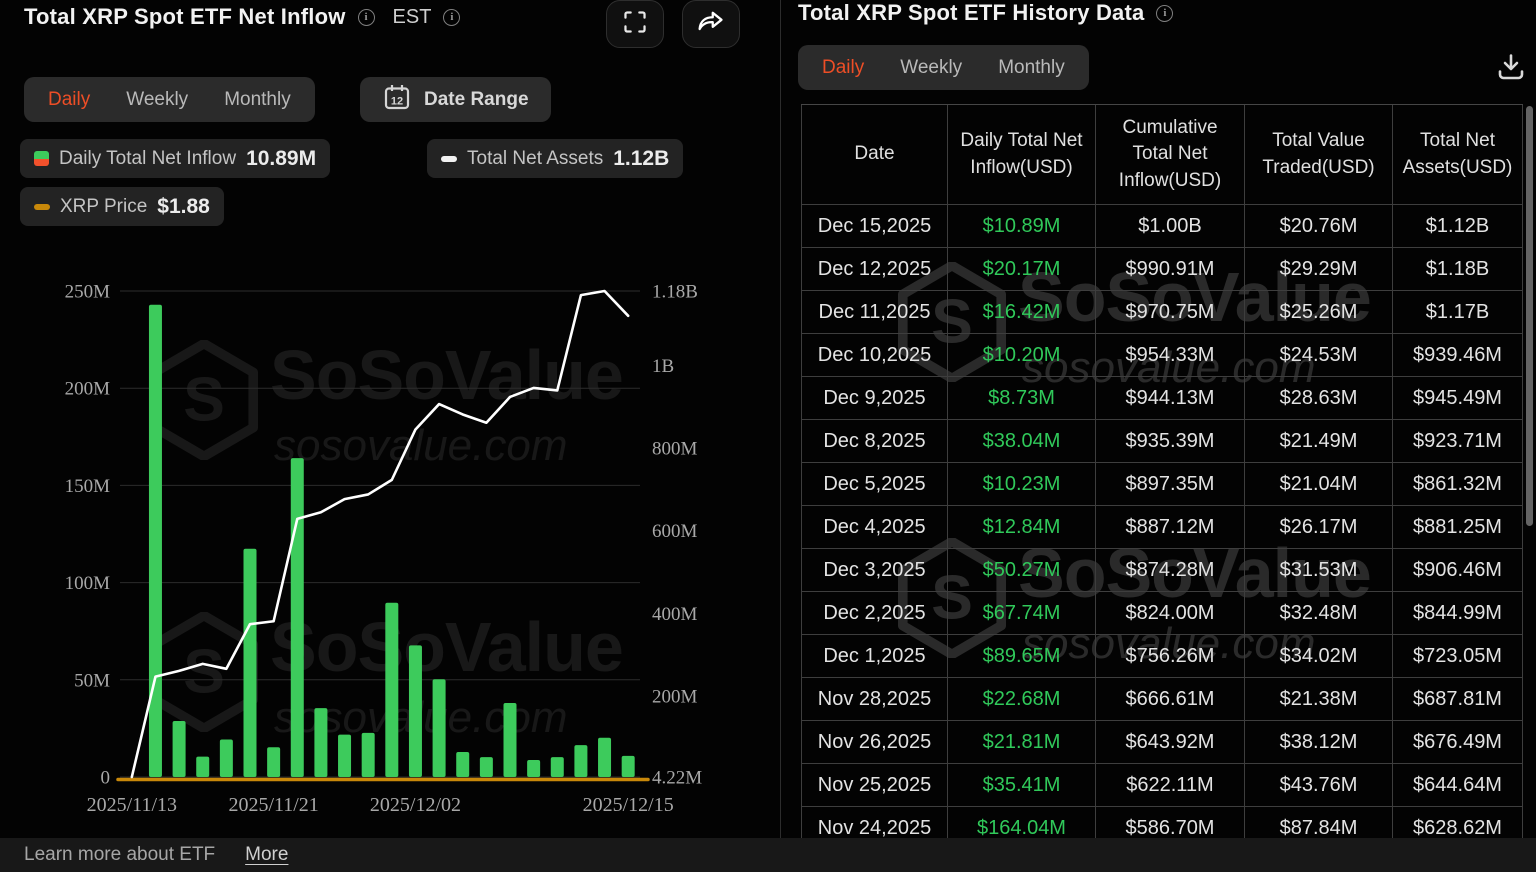 The height and width of the screenshot is (872, 1536). I want to click on date-cell: Dec 4,2025, so click(874, 527).